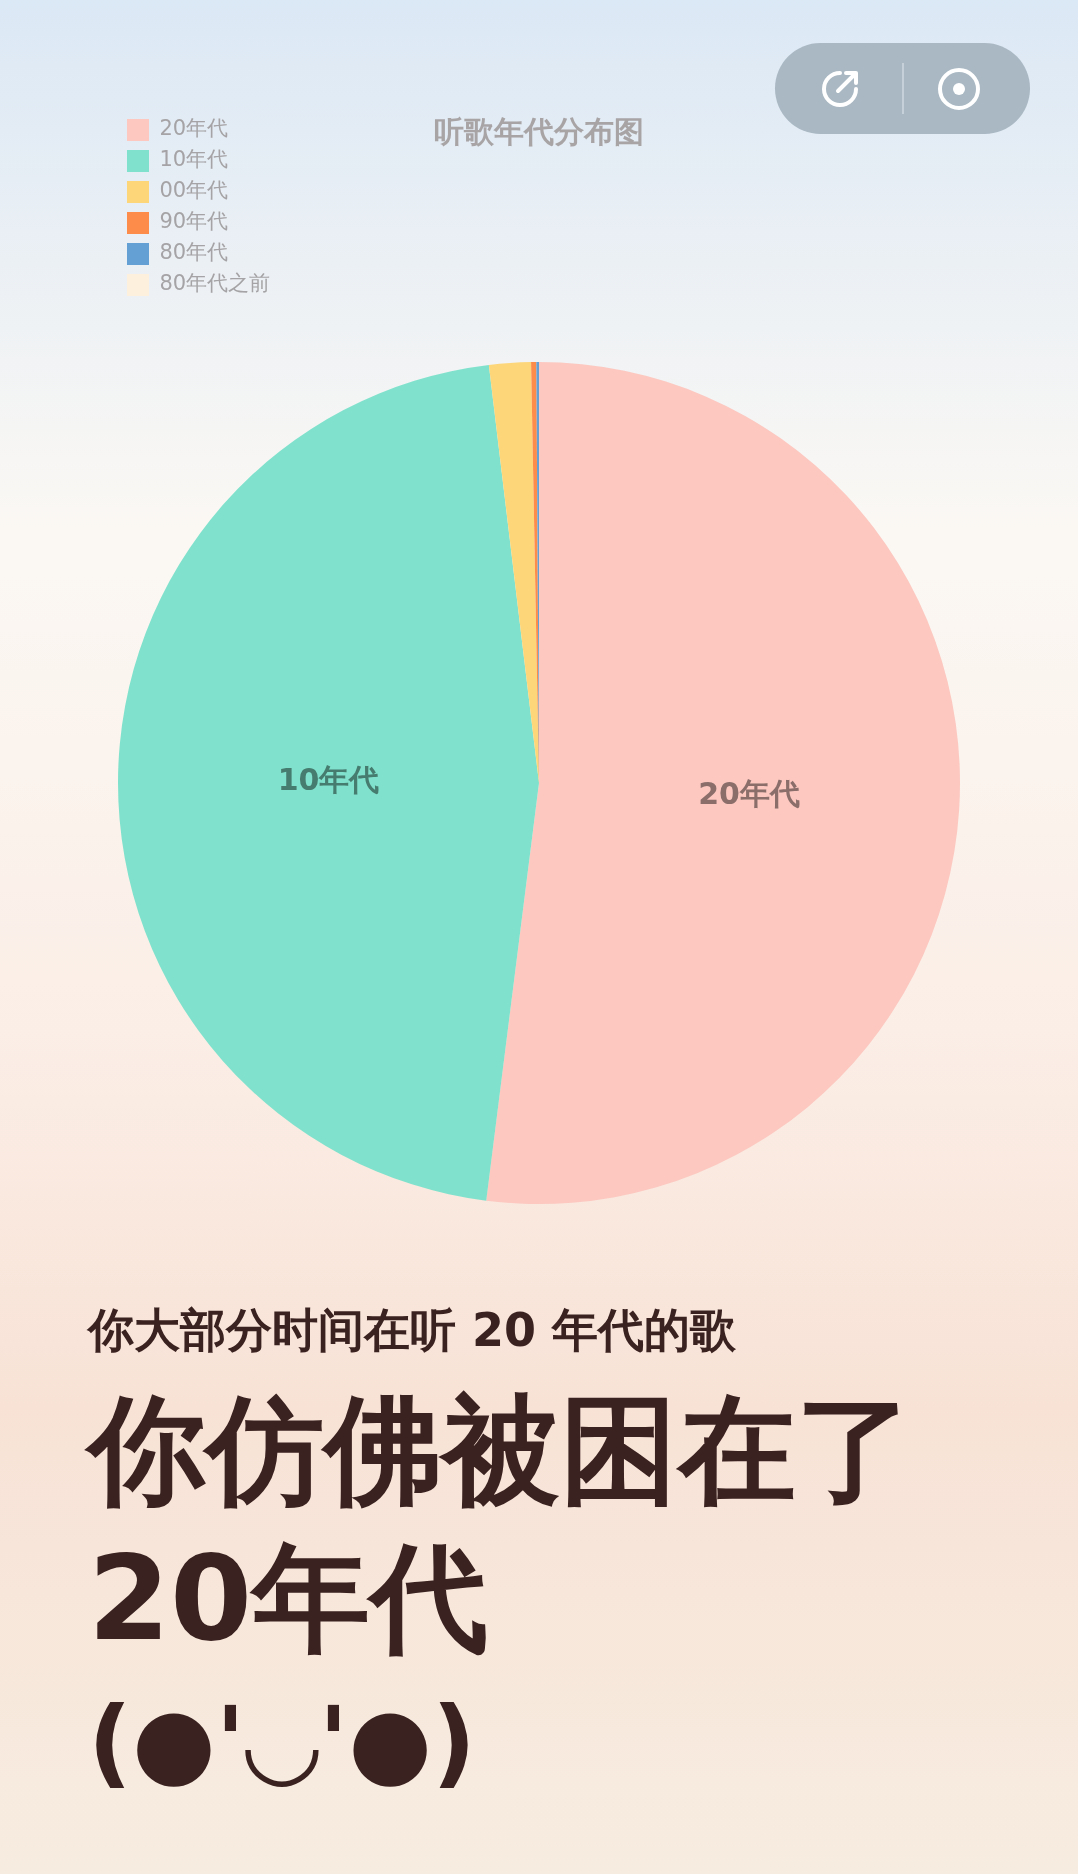 The height and width of the screenshot is (1874, 1078). I want to click on legend-label: 80年代, so click(194, 252).